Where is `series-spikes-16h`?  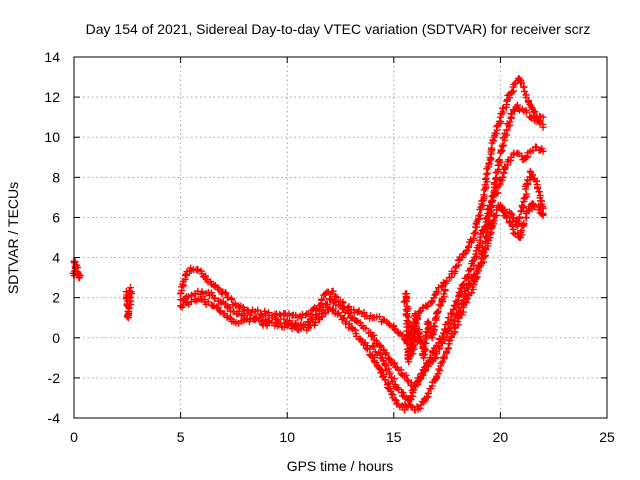 series-spikes-16h is located at coordinates (424, 326).